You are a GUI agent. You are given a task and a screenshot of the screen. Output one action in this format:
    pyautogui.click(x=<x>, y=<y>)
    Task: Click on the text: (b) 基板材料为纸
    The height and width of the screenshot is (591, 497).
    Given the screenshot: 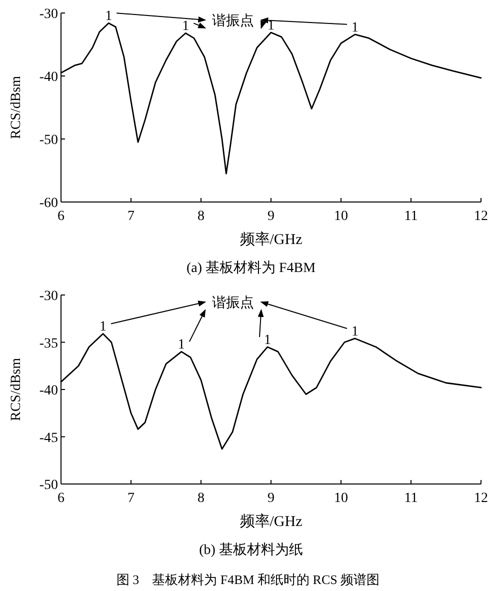 What is the action you would take?
    pyautogui.click(x=251, y=550)
    